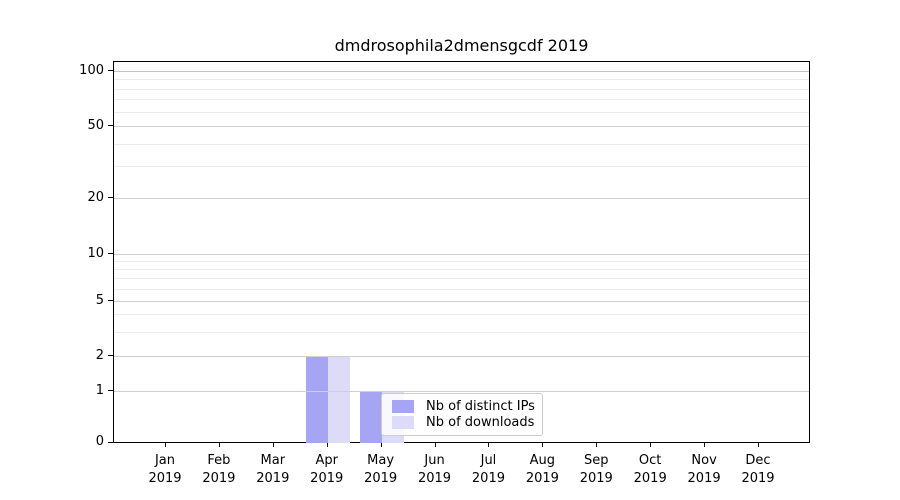  I want to click on x-tick-month: Apr, so click(326, 460).